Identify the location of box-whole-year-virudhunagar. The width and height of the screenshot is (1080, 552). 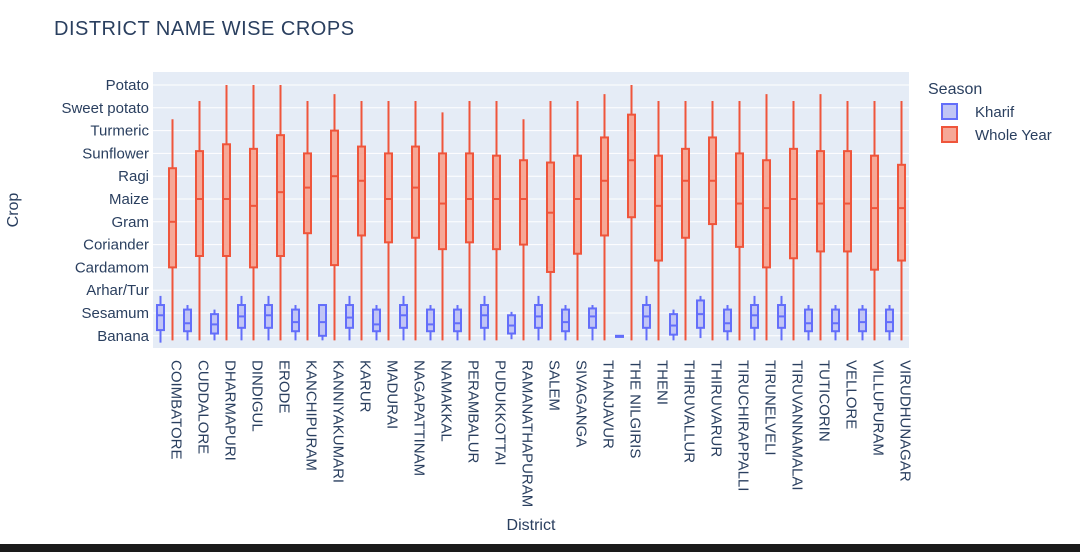
(901, 220).